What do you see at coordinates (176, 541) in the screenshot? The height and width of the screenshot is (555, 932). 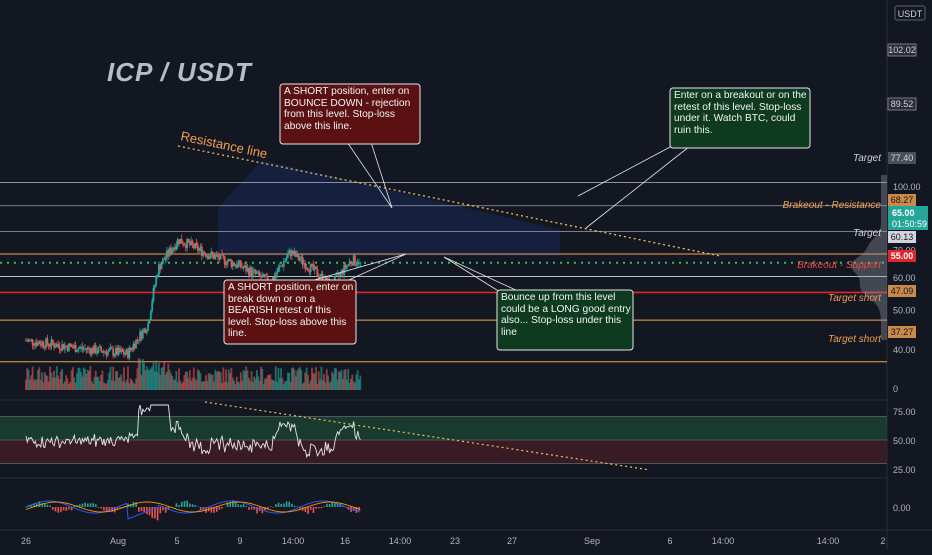 I see `time-tick-2: 5` at bounding box center [176, 541].